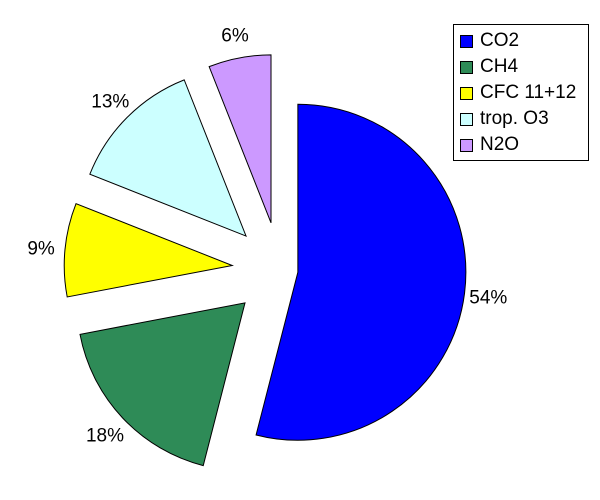 This screenshot has width=600, height=500. Describe the element at coordinates (522, 145) in the screenshot. I see `legend-item-n2o: N2O` at that location.